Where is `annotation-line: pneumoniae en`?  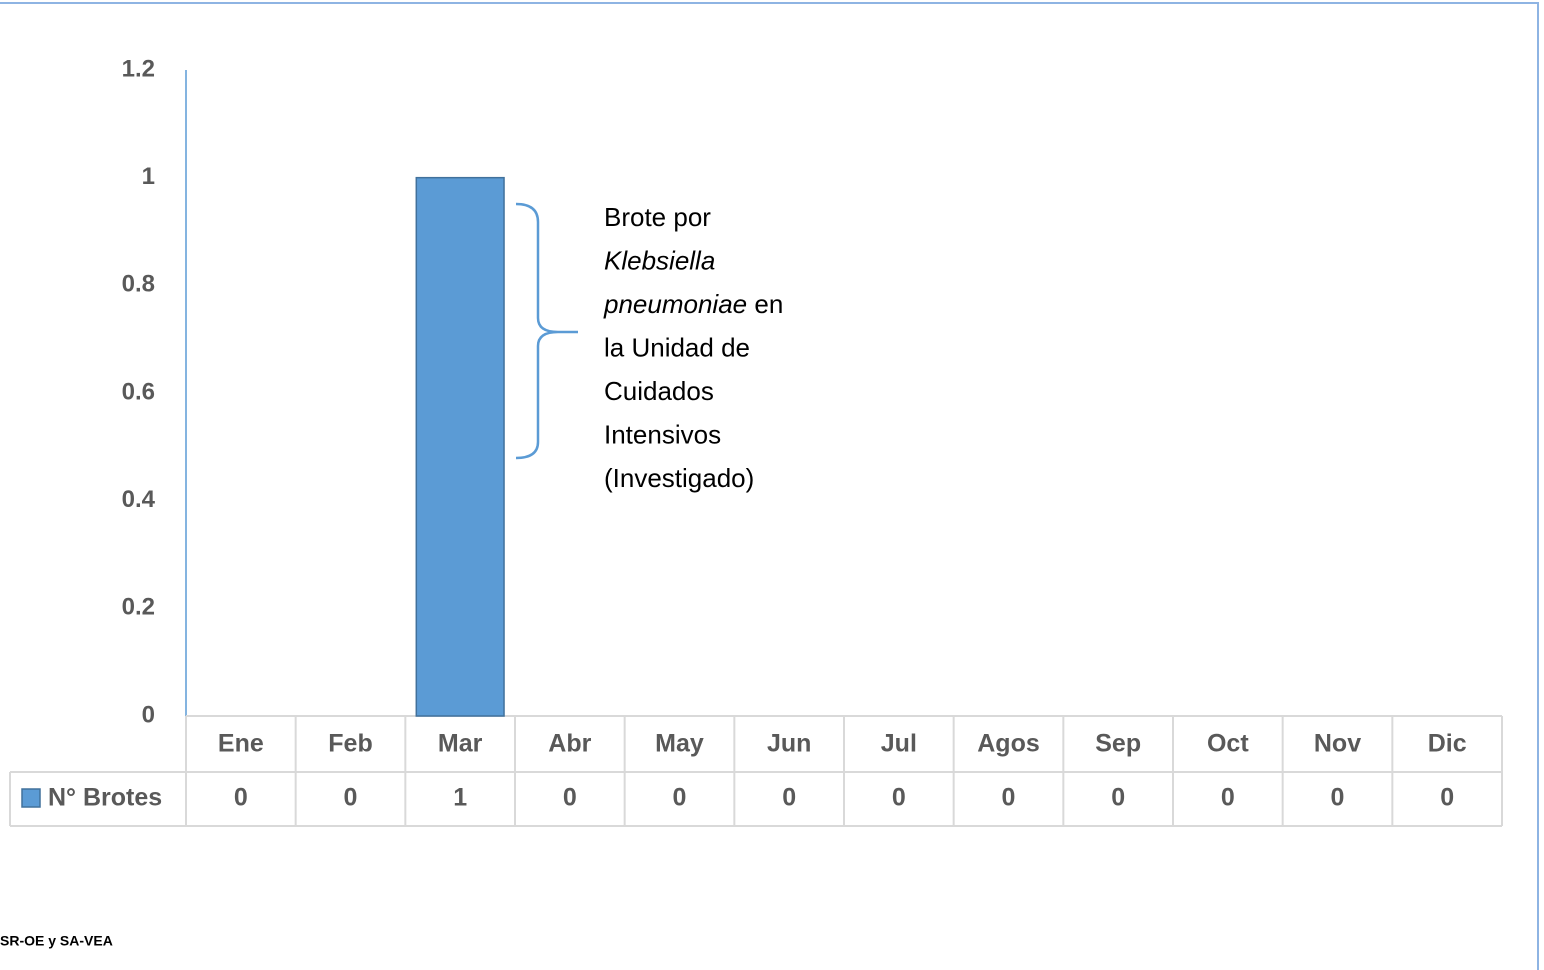 annotation-line: pneumoniae en is located at coordinates (693, 304).